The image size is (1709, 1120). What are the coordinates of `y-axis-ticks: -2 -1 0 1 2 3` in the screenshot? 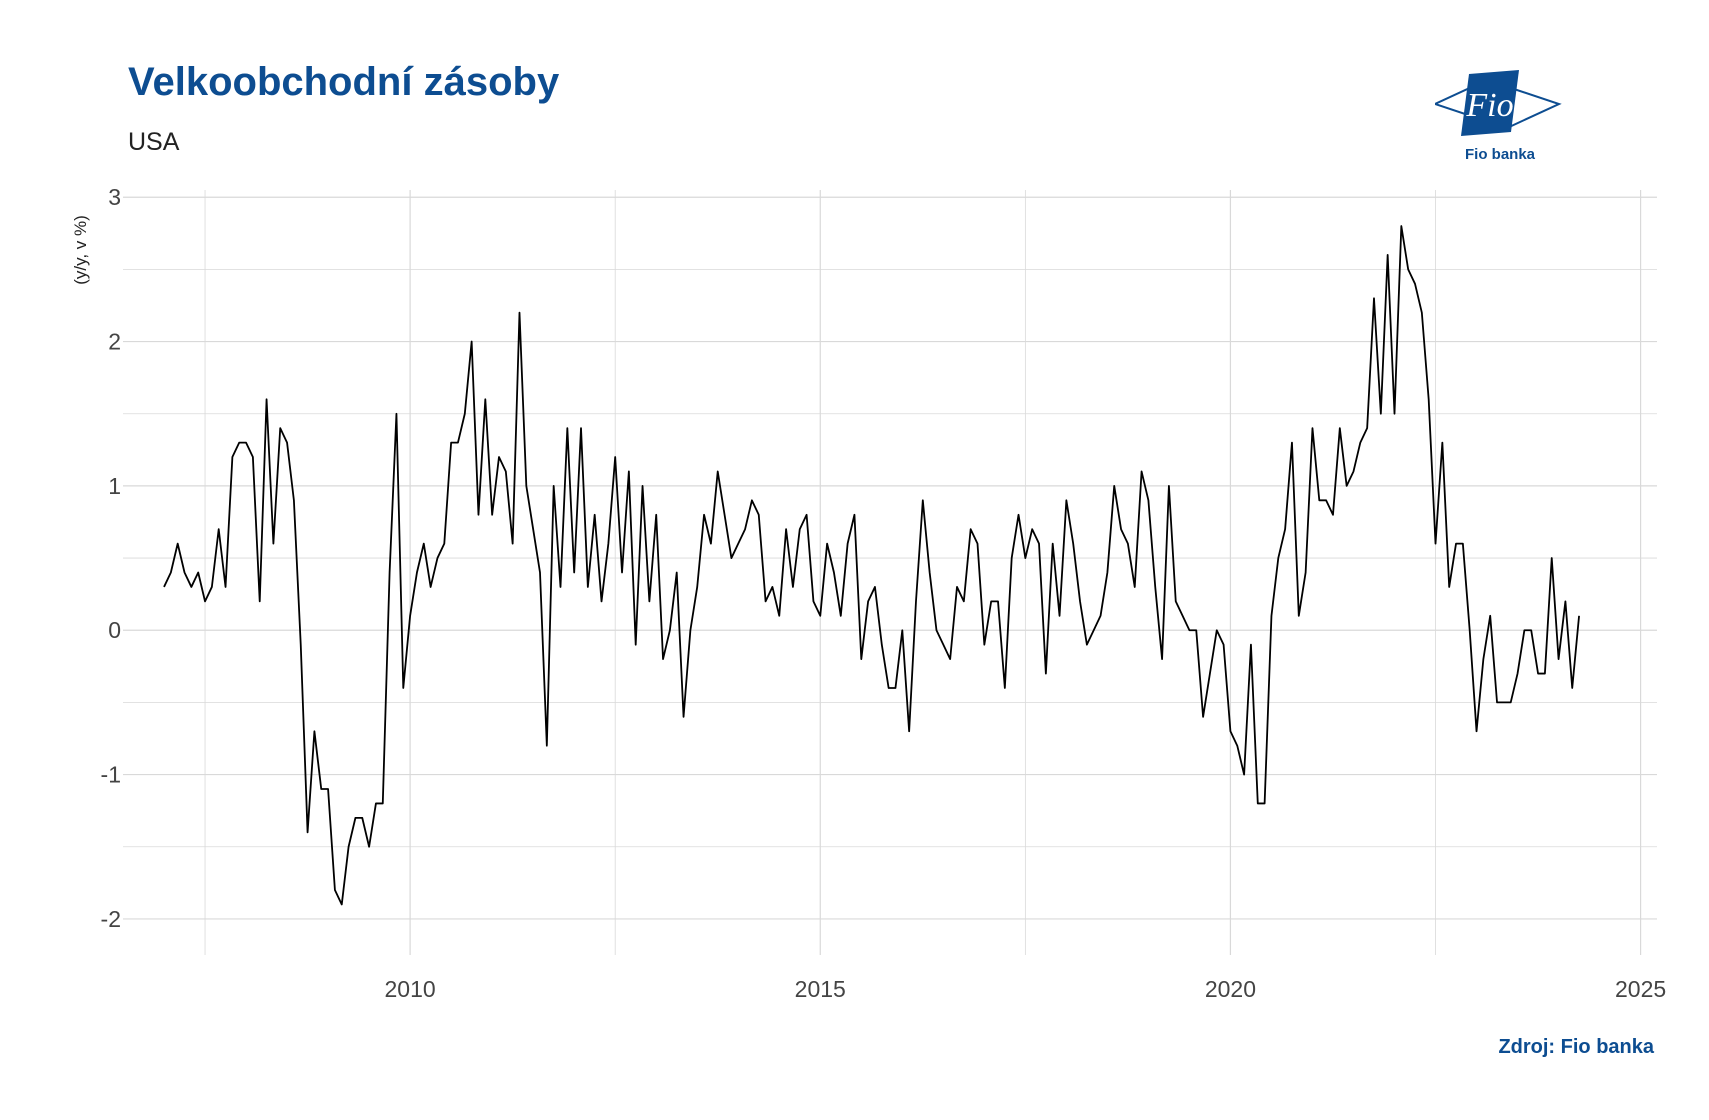 It's located at (111, 558).